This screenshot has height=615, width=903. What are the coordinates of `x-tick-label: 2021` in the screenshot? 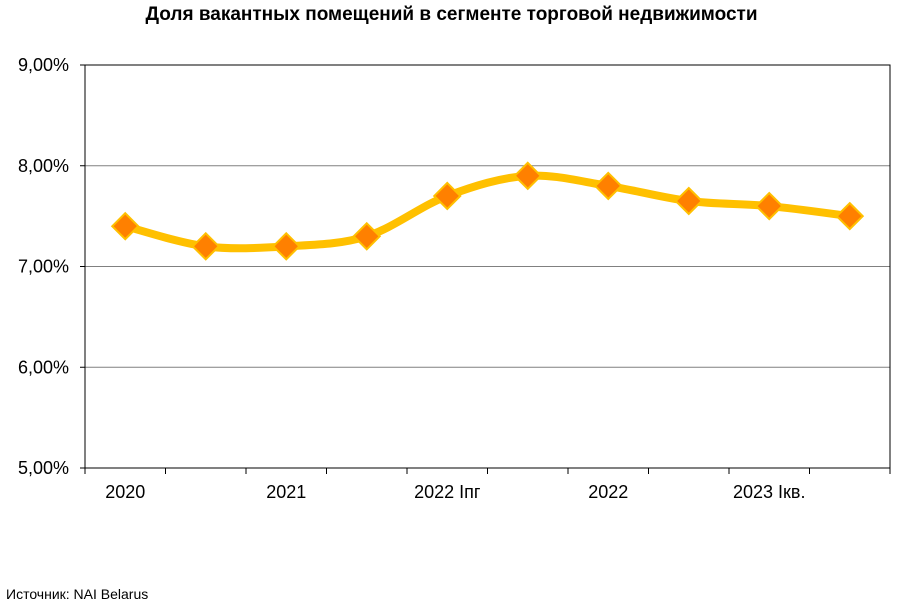 It's located at (286, 492).